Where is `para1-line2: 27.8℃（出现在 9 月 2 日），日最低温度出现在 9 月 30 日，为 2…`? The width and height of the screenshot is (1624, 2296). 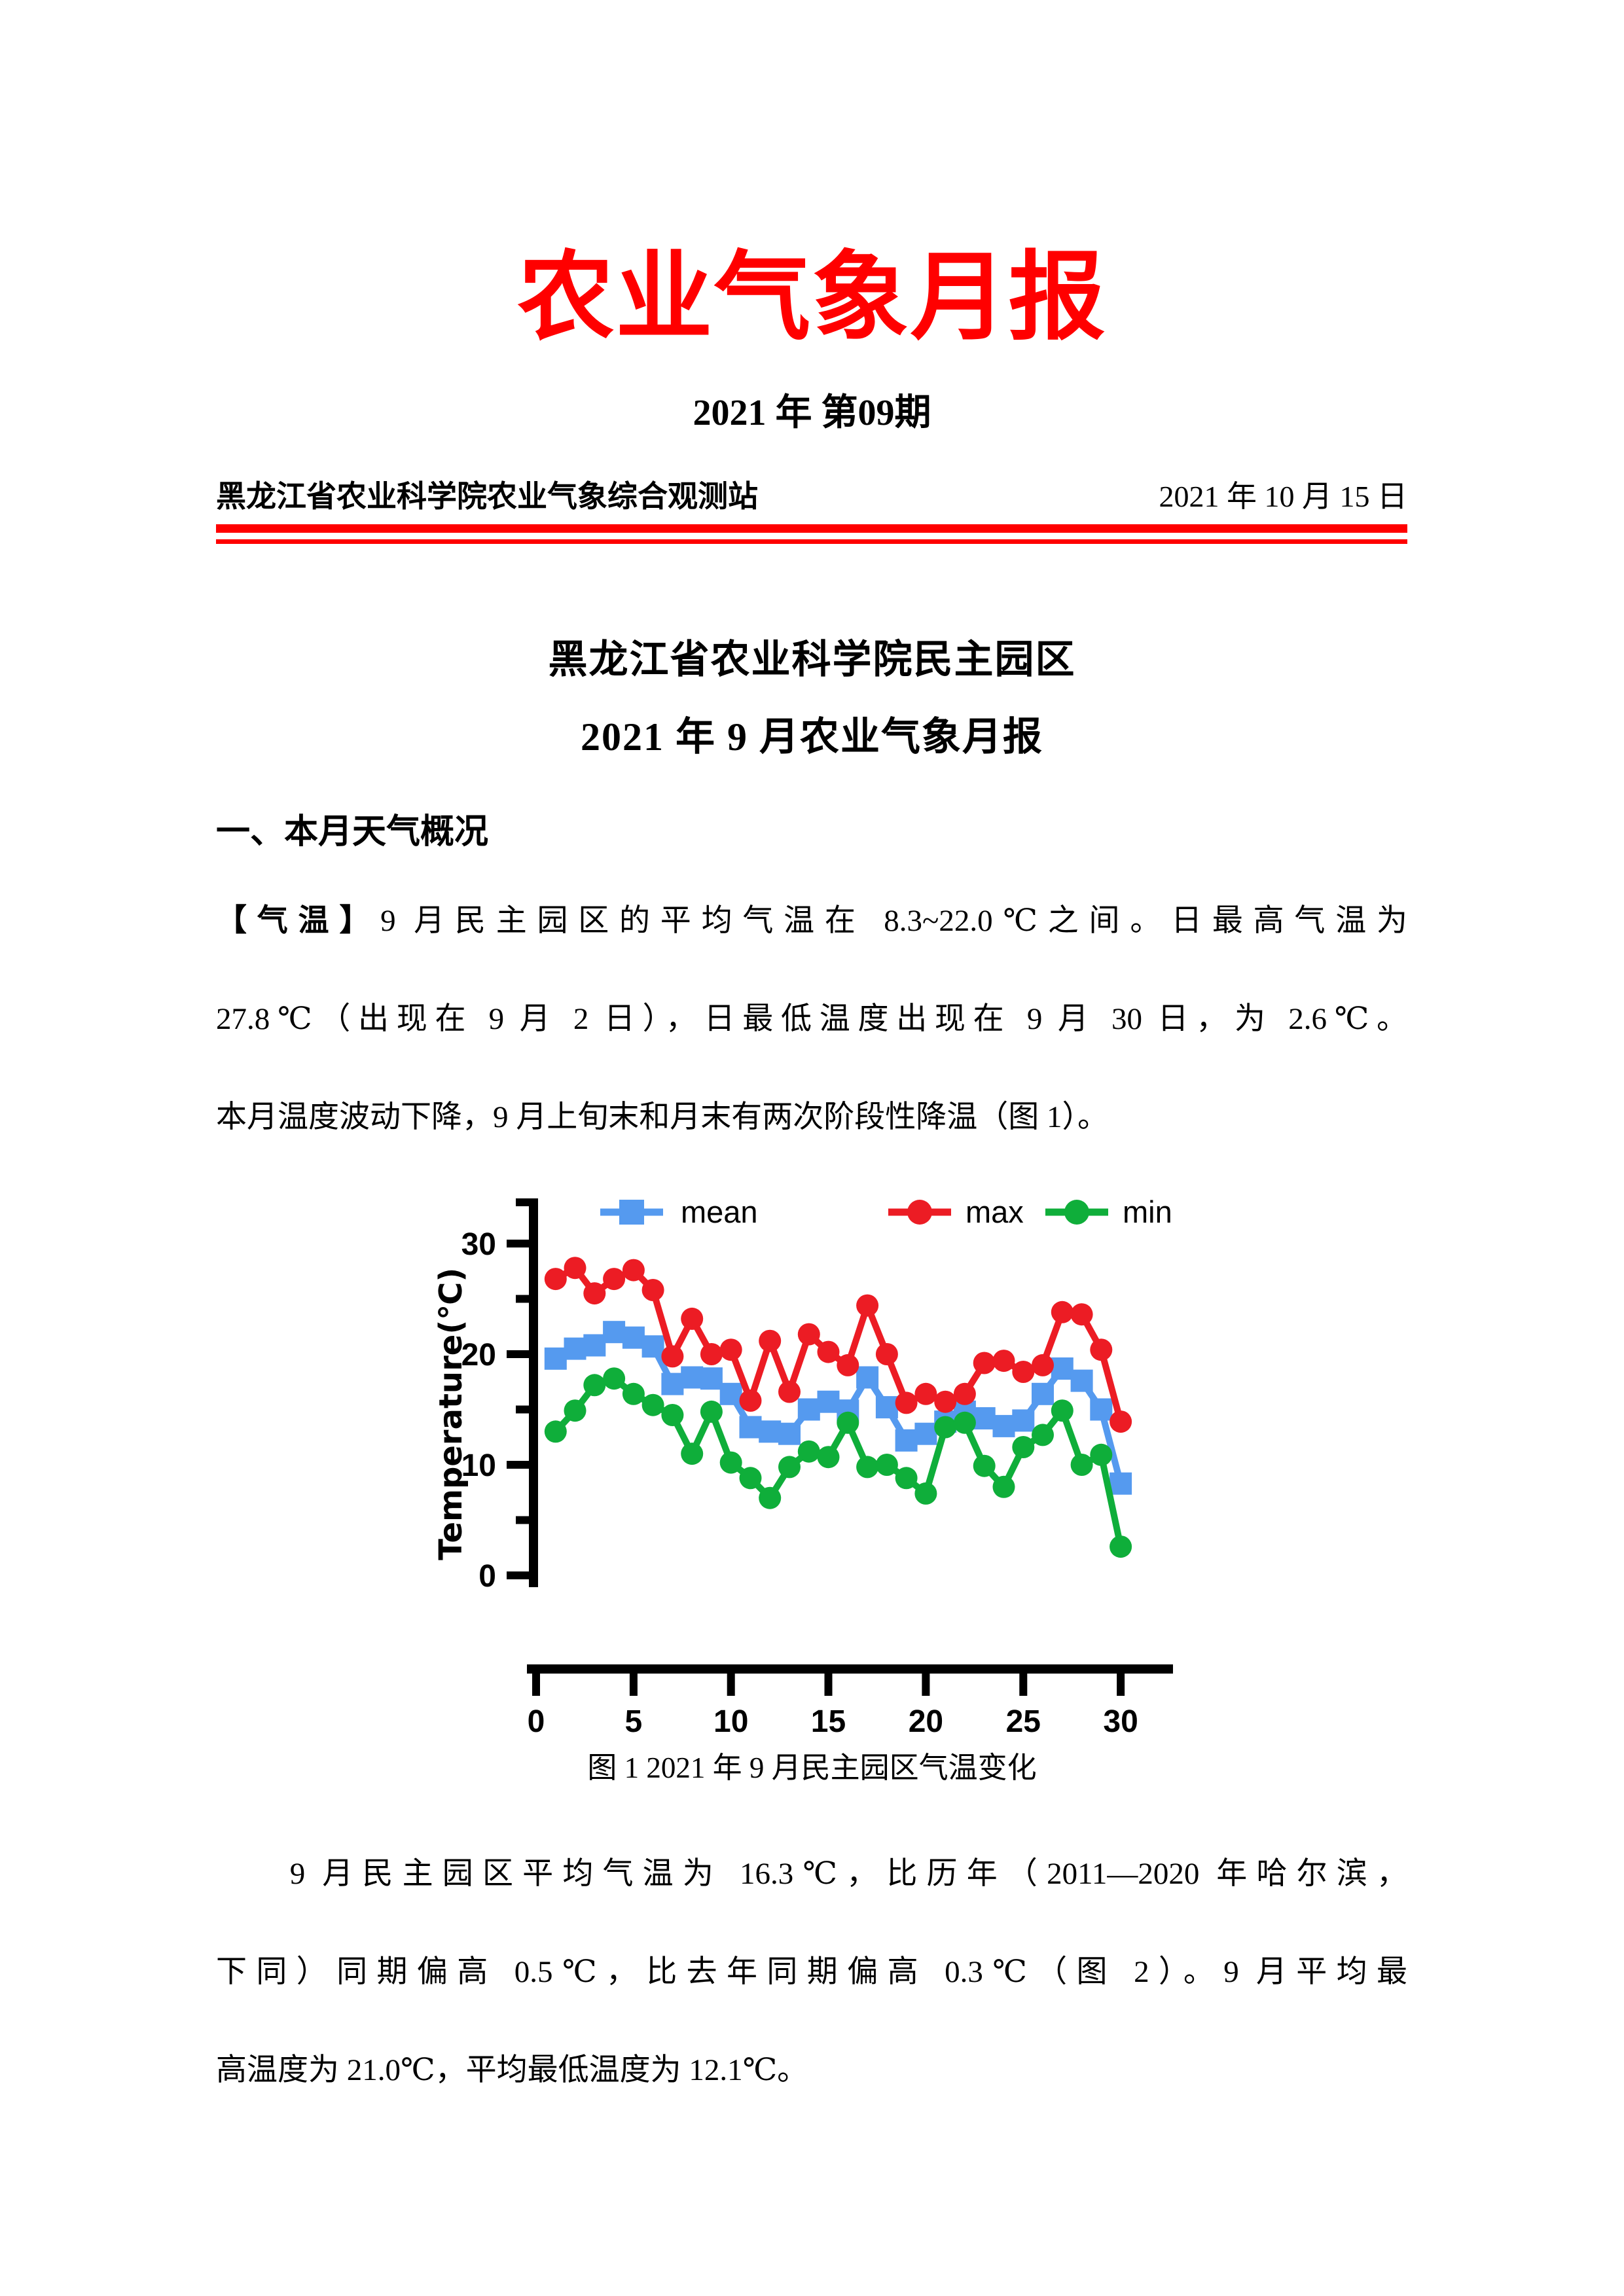 para1-line2: 27.8℃（出现在 9 月 2 日），日最低温度出现在 9 月 30 日，为 2… is located at coordinates (811, 1019).